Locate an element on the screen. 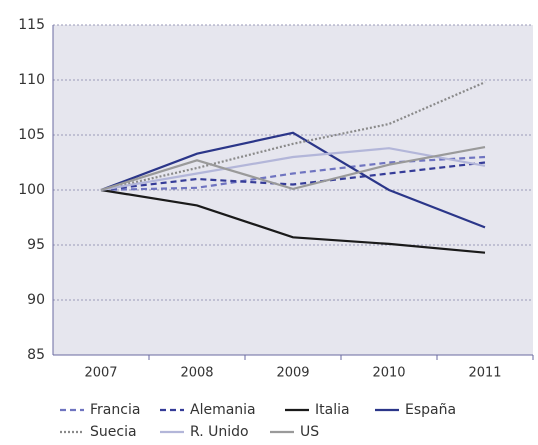 This screenshot has height=445, width=538. y-tick-label: 90 is located at coordinates (36, 300).